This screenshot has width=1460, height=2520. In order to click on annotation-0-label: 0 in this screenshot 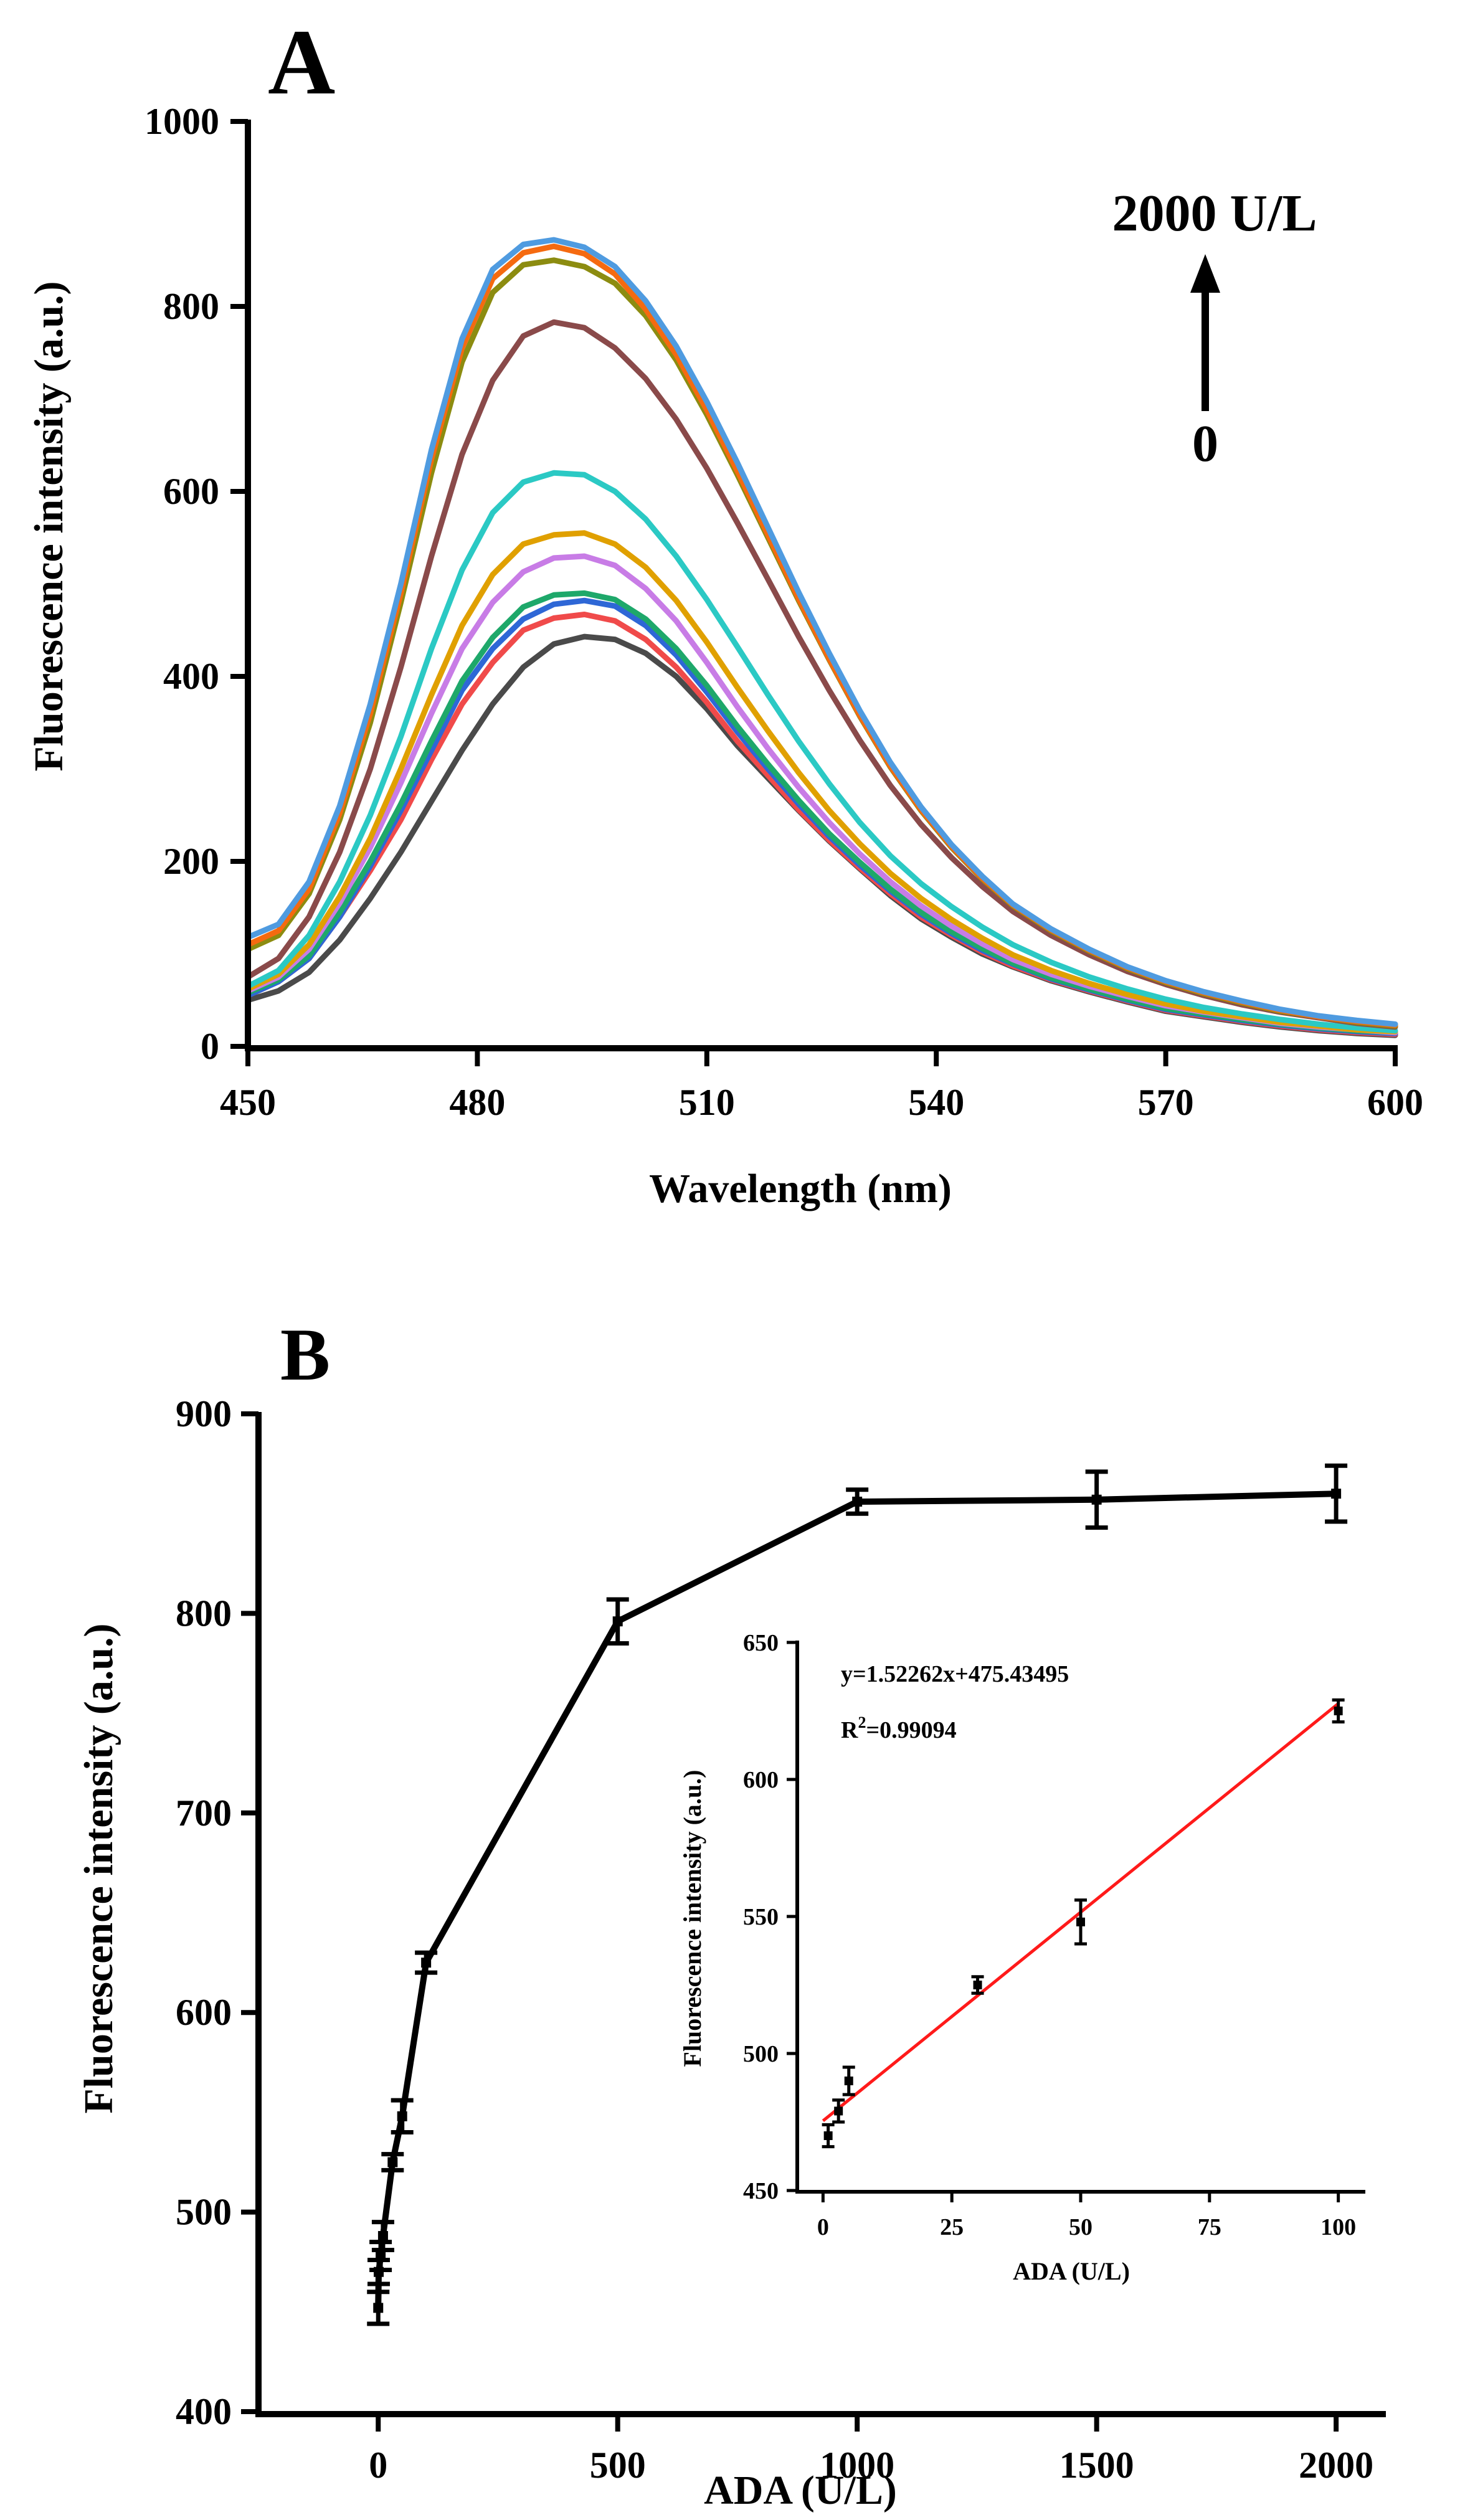, I will do `click(1205, 444)`.